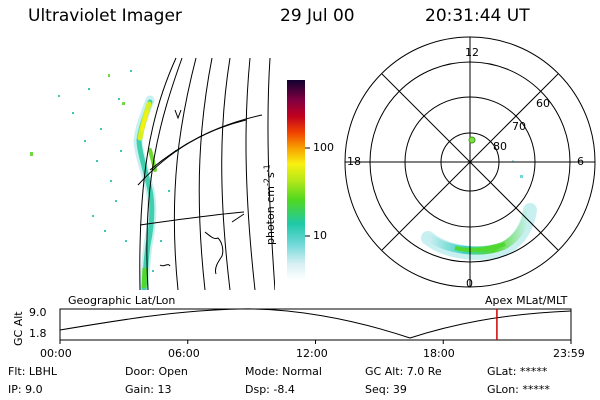 The height and width of the screenshot is (400, 600). I want to click on colorbar-tick-100: 100, so click(323, 147).